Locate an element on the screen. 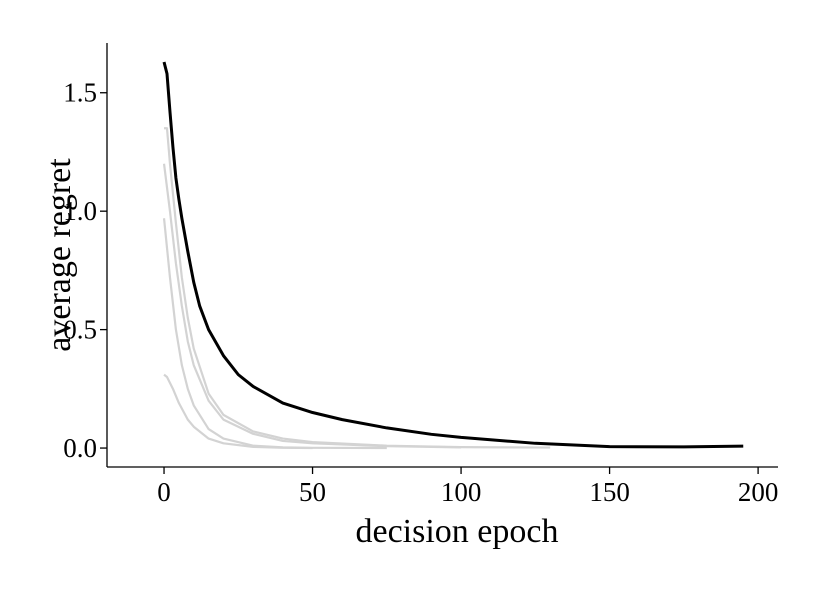 This screenshot has height=593, width=830. y-axis-label: average regret is located at coordinates (59, 255).